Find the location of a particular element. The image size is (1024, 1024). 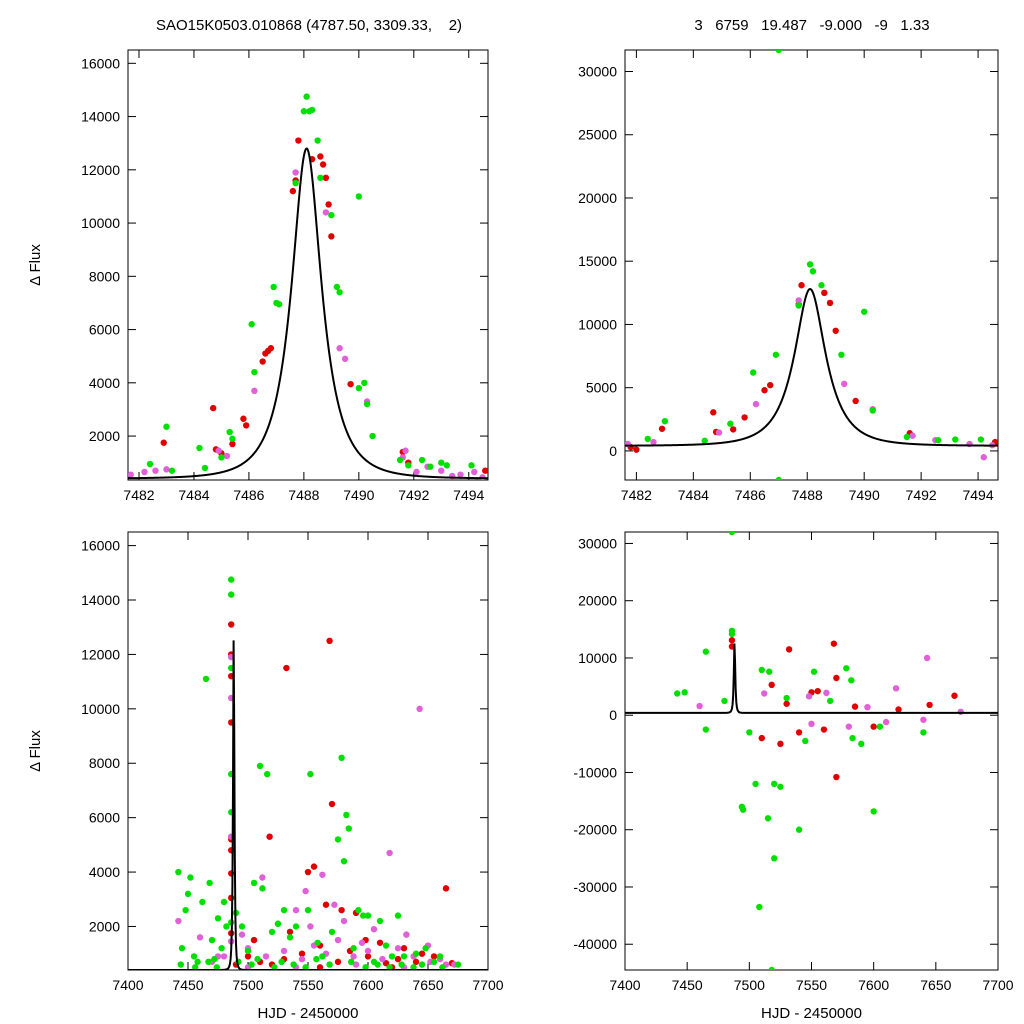

x-tick-label: 7492 is located at coordinates (921, 495).